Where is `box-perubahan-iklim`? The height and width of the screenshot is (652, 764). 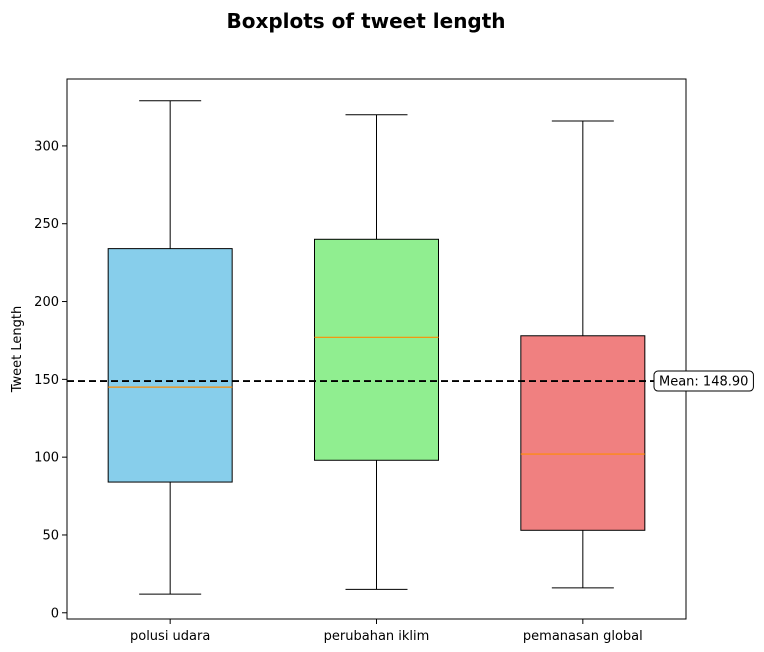
box-perubahan-iklim is located at coordinates (376, 352).